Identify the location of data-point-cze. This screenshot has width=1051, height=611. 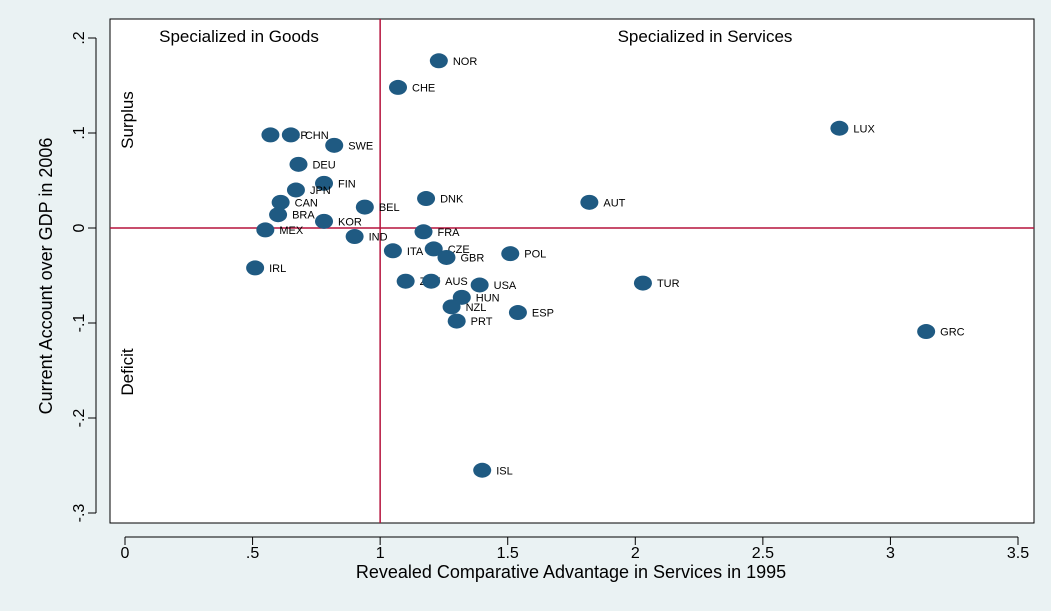
(433, 249).